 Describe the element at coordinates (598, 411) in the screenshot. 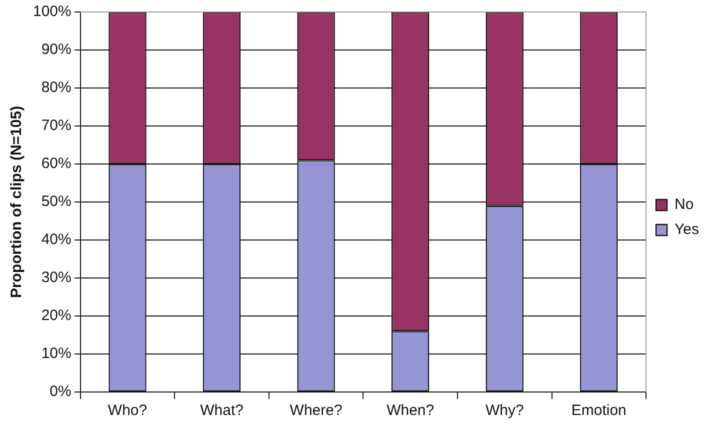

I see `x-tick-label: Emotion` at that location.